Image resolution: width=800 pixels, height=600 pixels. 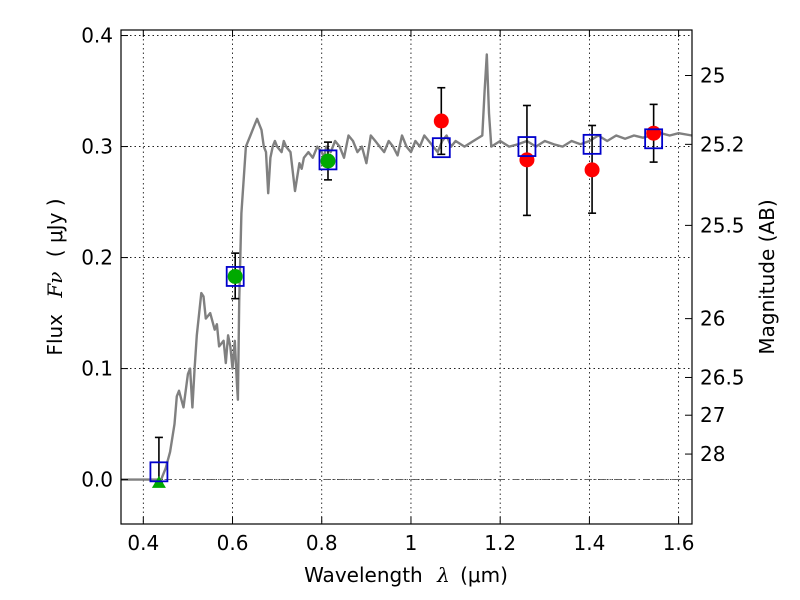 I want to click on y-axis-label-symbol: Fν, so click(x=55, y=285).